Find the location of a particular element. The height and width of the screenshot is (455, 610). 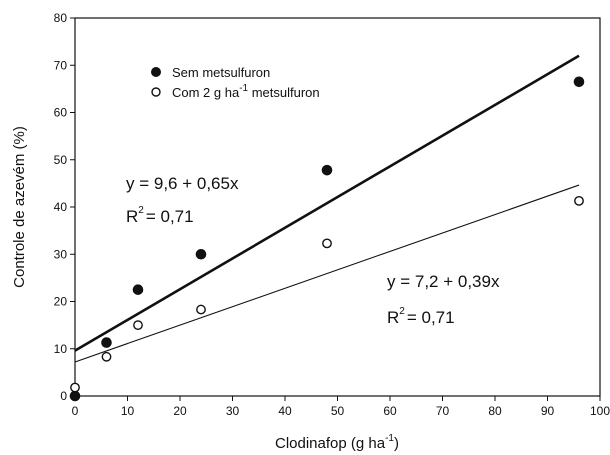

x-axis-title-tail: ) is located at coordinates (396, 443).